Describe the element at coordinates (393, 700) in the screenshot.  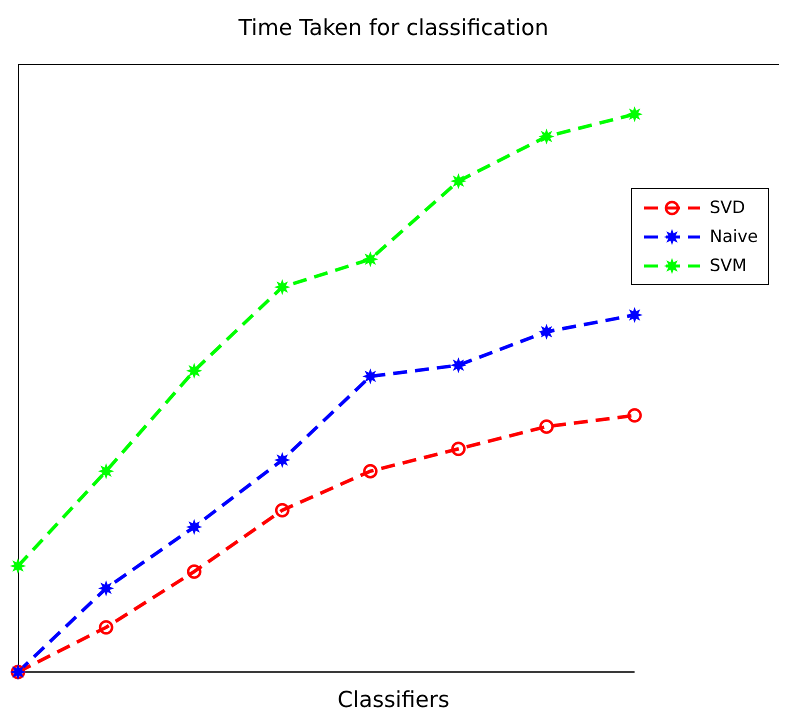
I see `x-axis-title: Classifiers` at that location.